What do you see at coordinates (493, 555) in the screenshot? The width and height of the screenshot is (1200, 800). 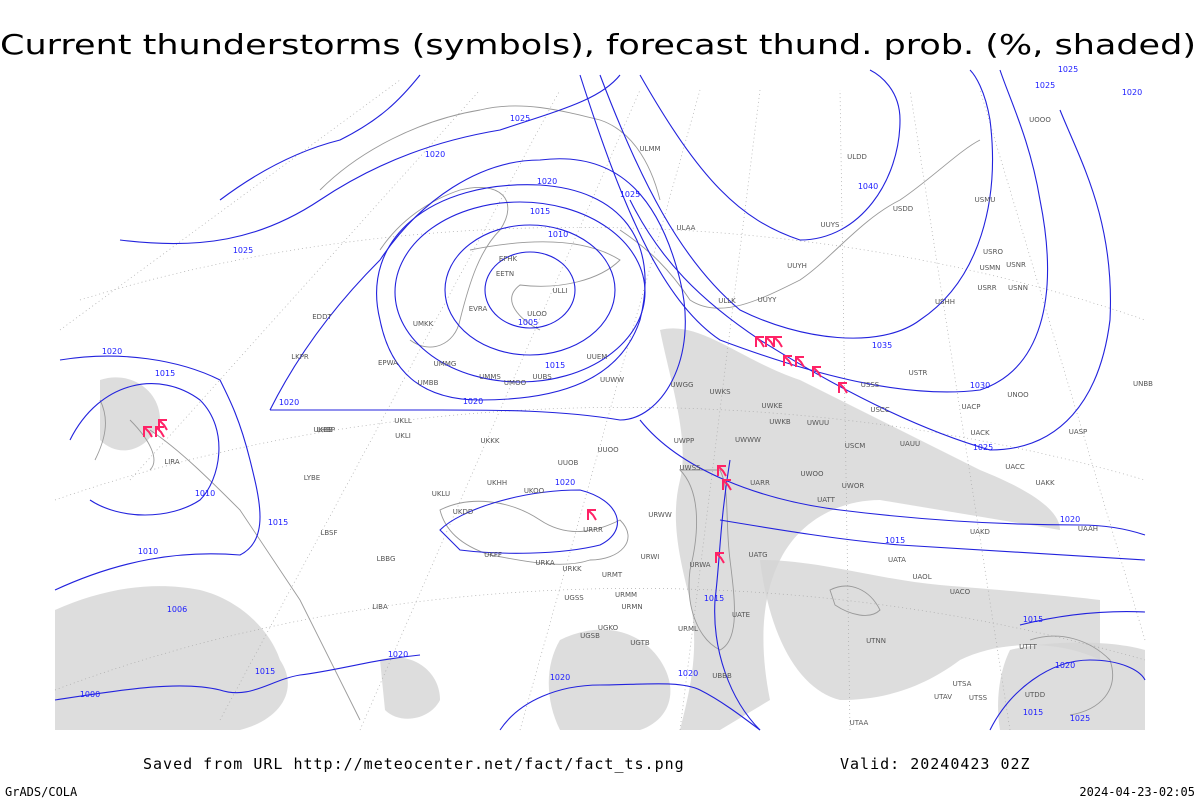 I see `station-label: UKFF` at bounding box center [493, 555].